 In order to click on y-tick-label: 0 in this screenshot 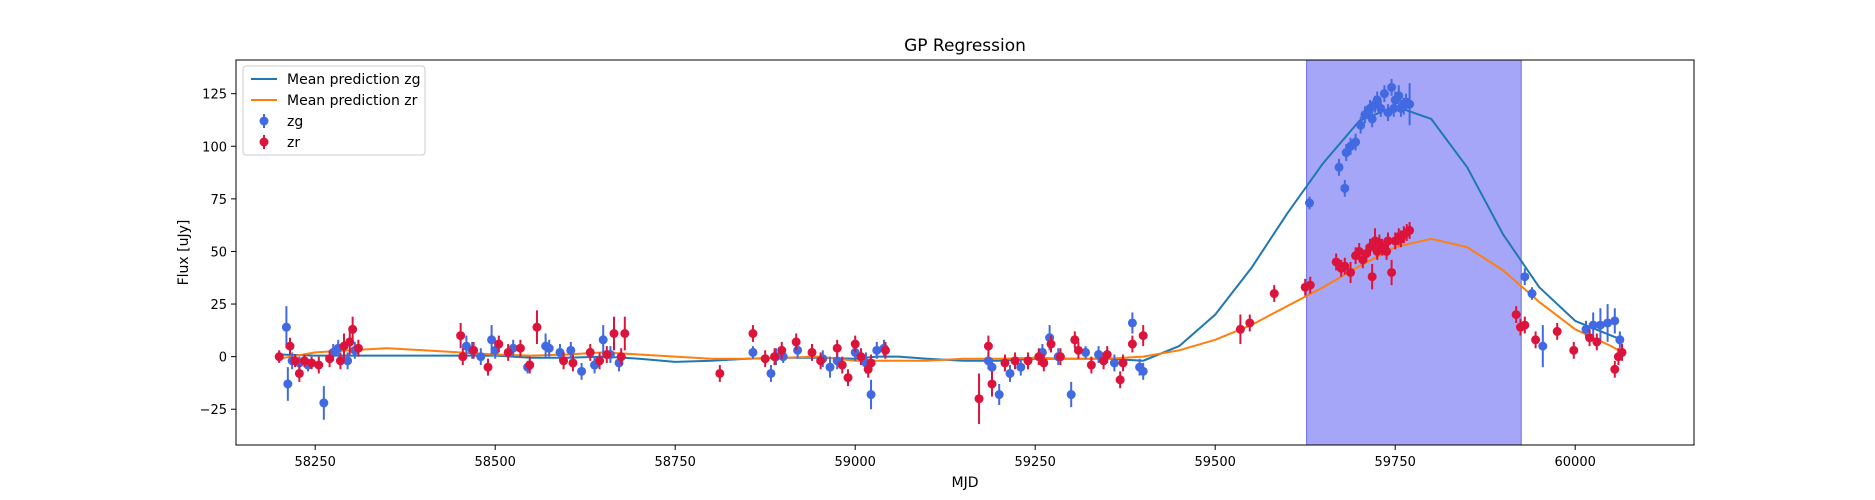, I will do `click(223, 358)`.